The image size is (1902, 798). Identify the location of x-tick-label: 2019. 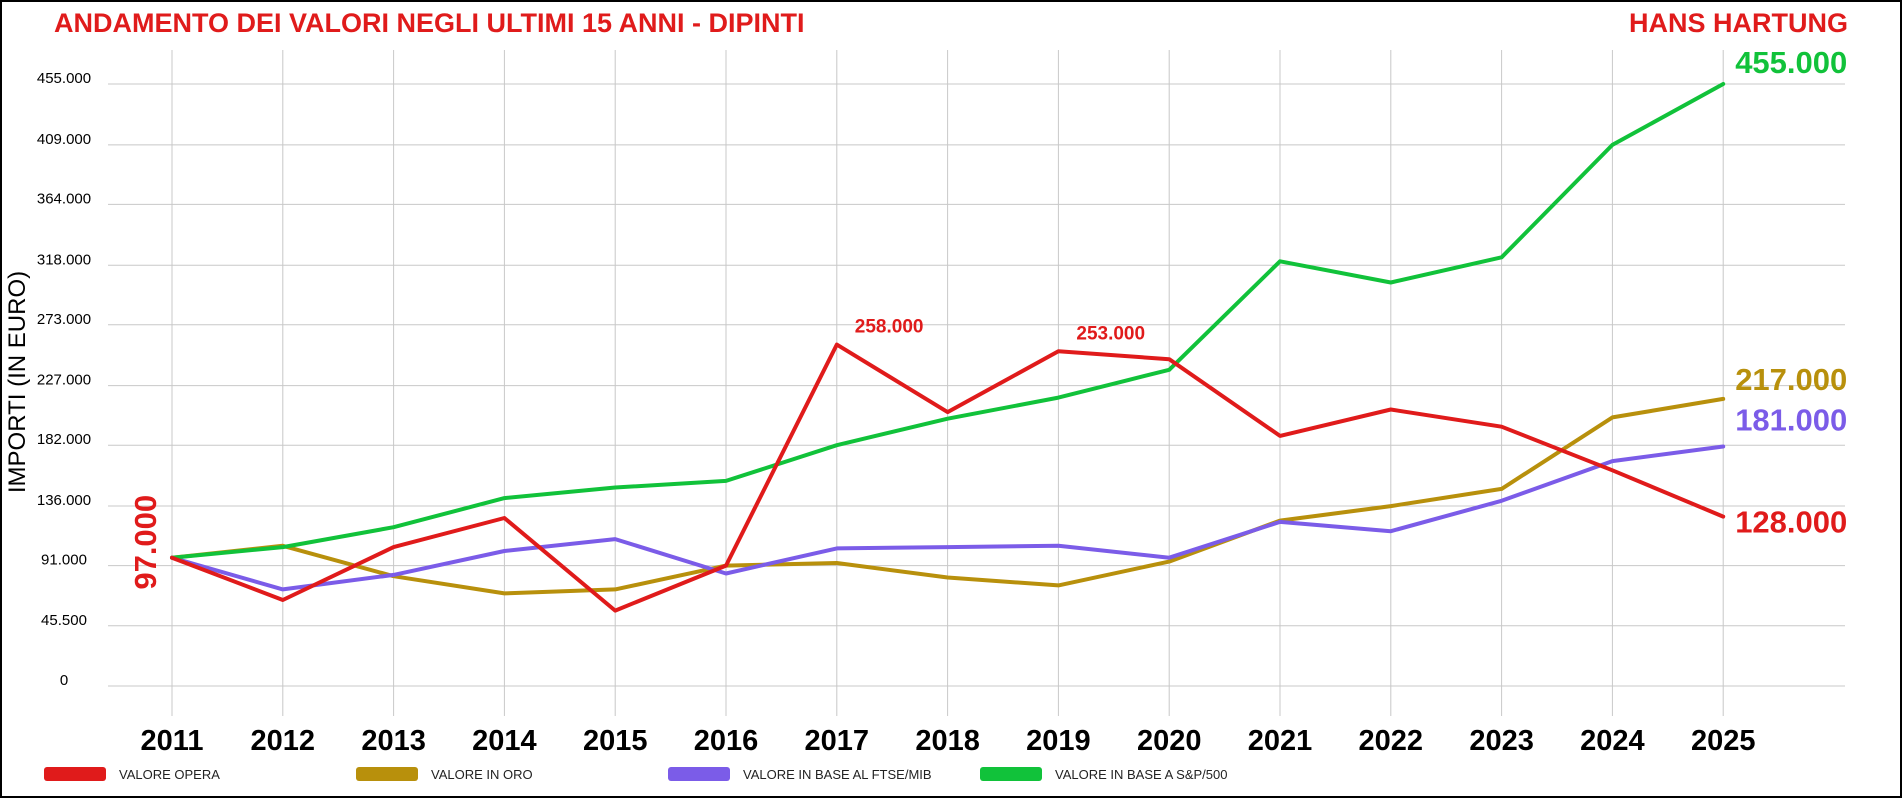
(1058, 741).